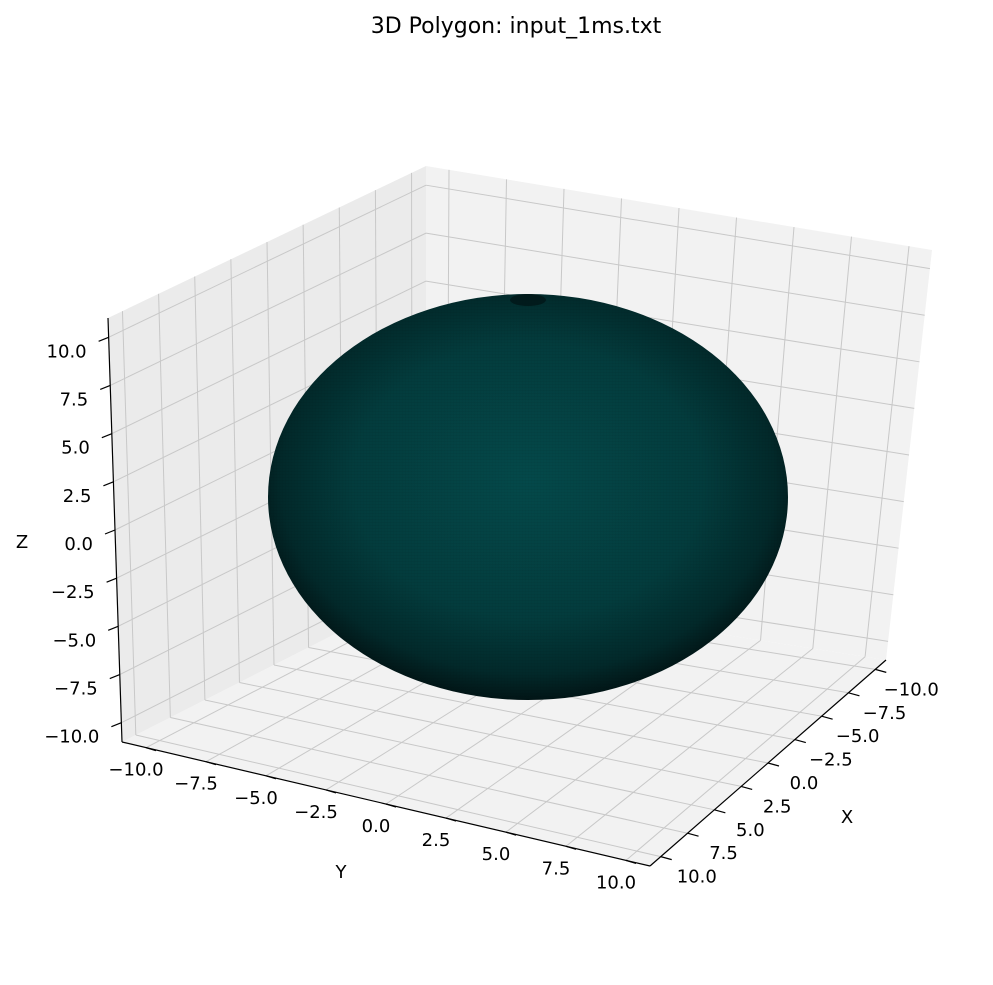 Image resolution: width=993 pixels, height=985 pixels. I want to click on z-tick-label: 2.5, so click(77, 496).